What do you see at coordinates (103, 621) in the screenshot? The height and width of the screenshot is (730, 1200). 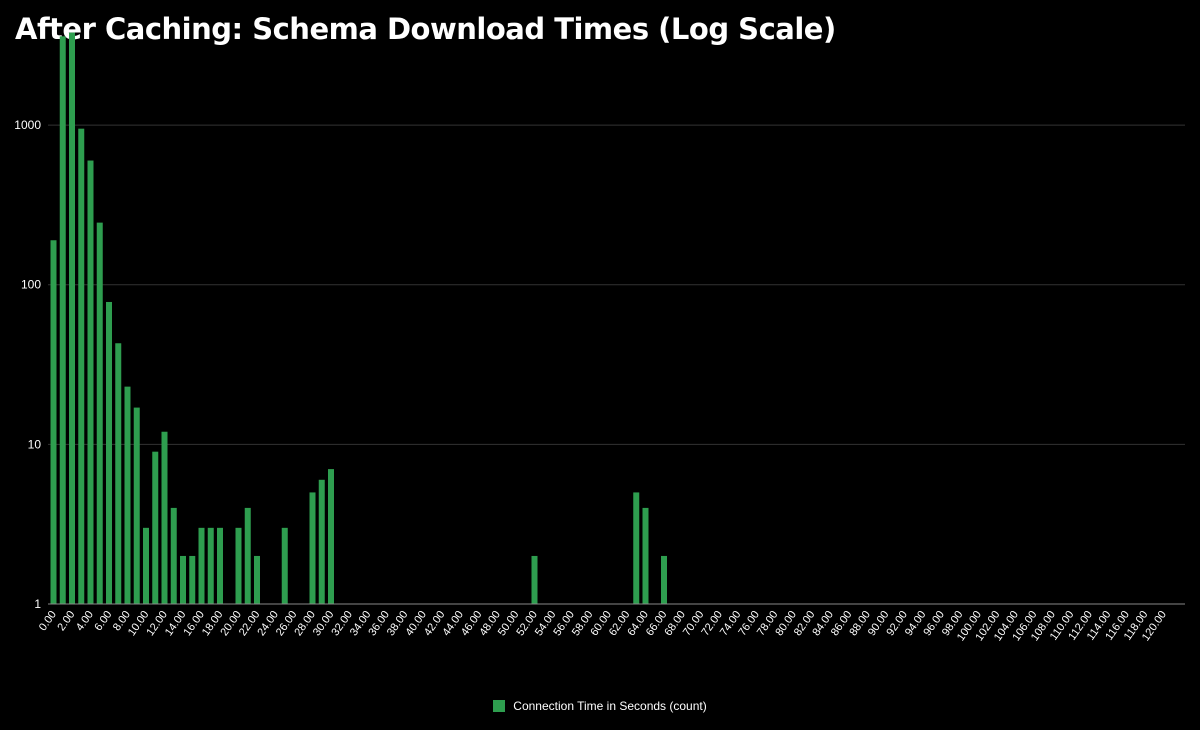 I see `x-tick-label: 6.00` at bounding box center [103, 621].